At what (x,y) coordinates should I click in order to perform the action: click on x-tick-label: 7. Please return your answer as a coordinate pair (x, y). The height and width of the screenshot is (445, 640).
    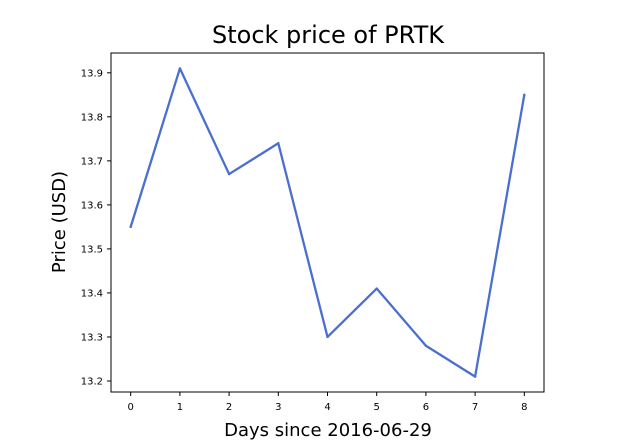
    Looking at the image, I should click on (475, 407).